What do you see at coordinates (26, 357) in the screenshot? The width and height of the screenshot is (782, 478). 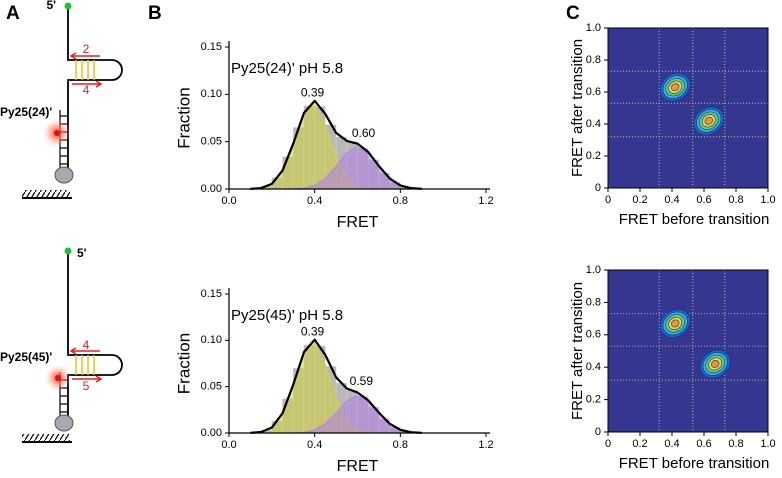 I see `diagram-label: Py25(45)'` at bounding box center [26, 357].